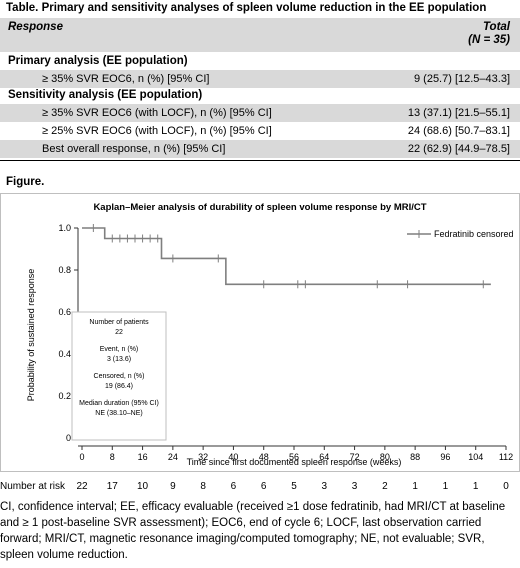 This screenshot has width=520, height=568. Describe the element at coordinates (64, 228) in the screenshot. I see `y-tick-label: 1.0` at that location.